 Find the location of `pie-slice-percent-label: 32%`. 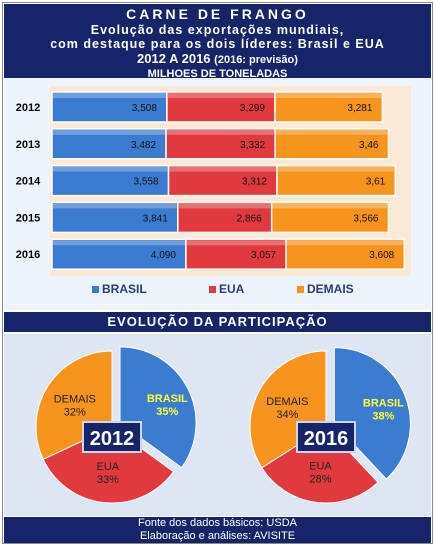

pie-slice-percent-label: 32% is located at coordinates (75, 412).